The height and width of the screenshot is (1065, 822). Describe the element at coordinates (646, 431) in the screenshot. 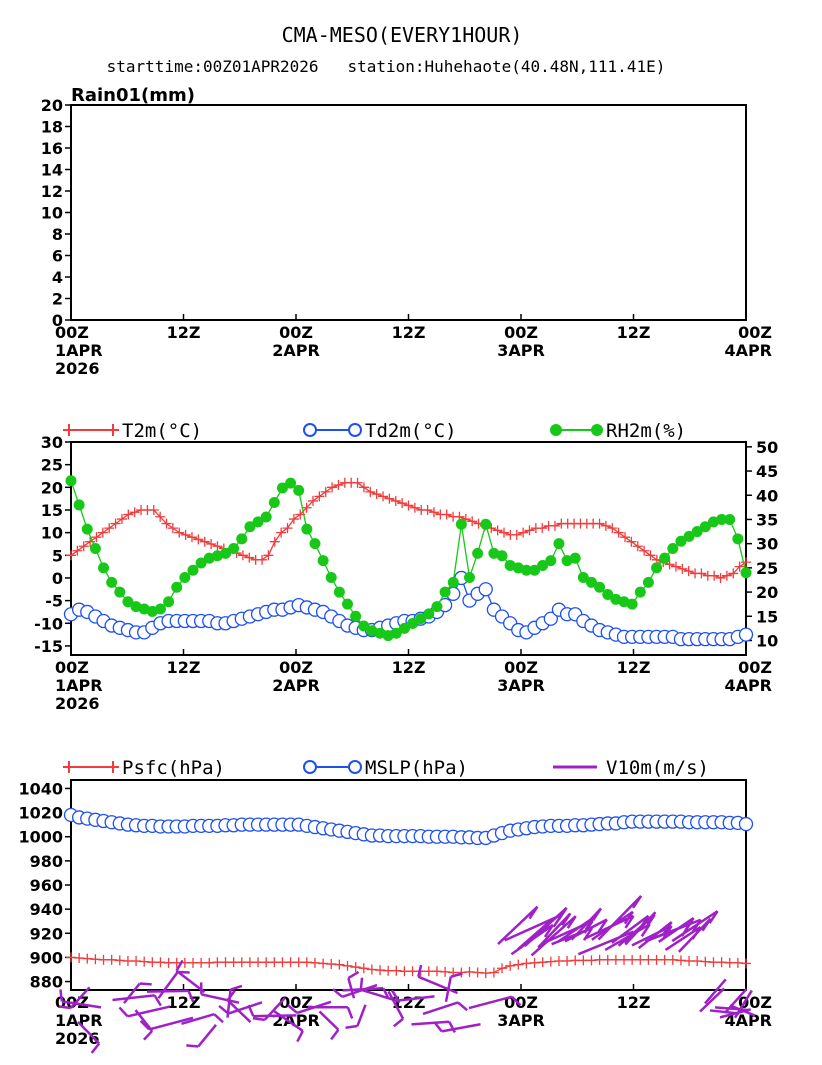

I see `legend-rh2m-label: RH2m(%)` at that location.